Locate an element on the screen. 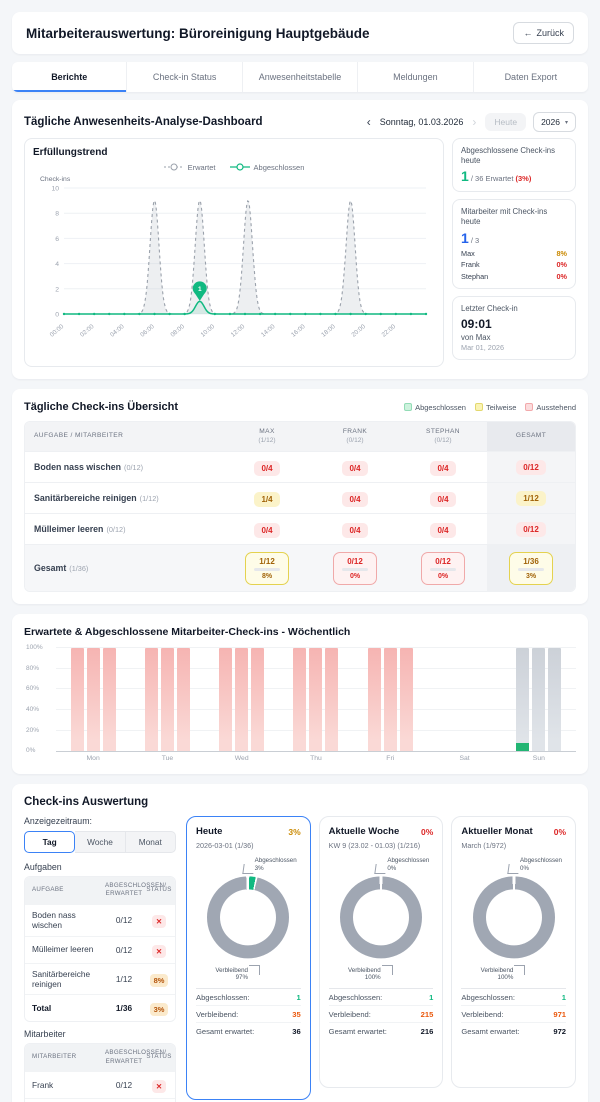  table-header-row: AUFGABE ABGESCHLOSSEN/ ERWARTET STATUS is located at coordinates (100, 891).